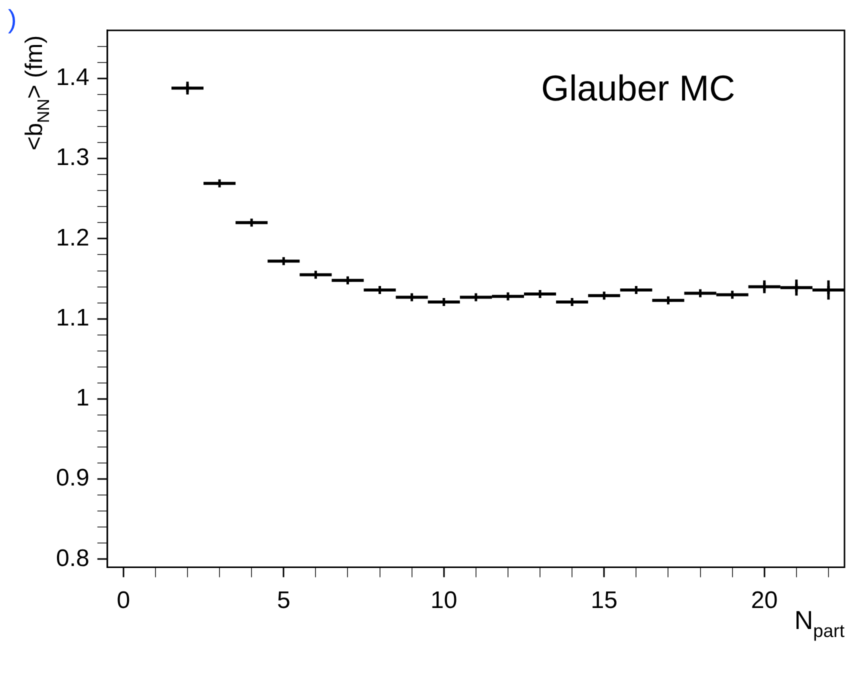 This screenshot has width=859, height=684. What do you see at coordinates (123, 600) in the screenshot?
I see `x-tick-label: 0` at bounding box center [123, 600].